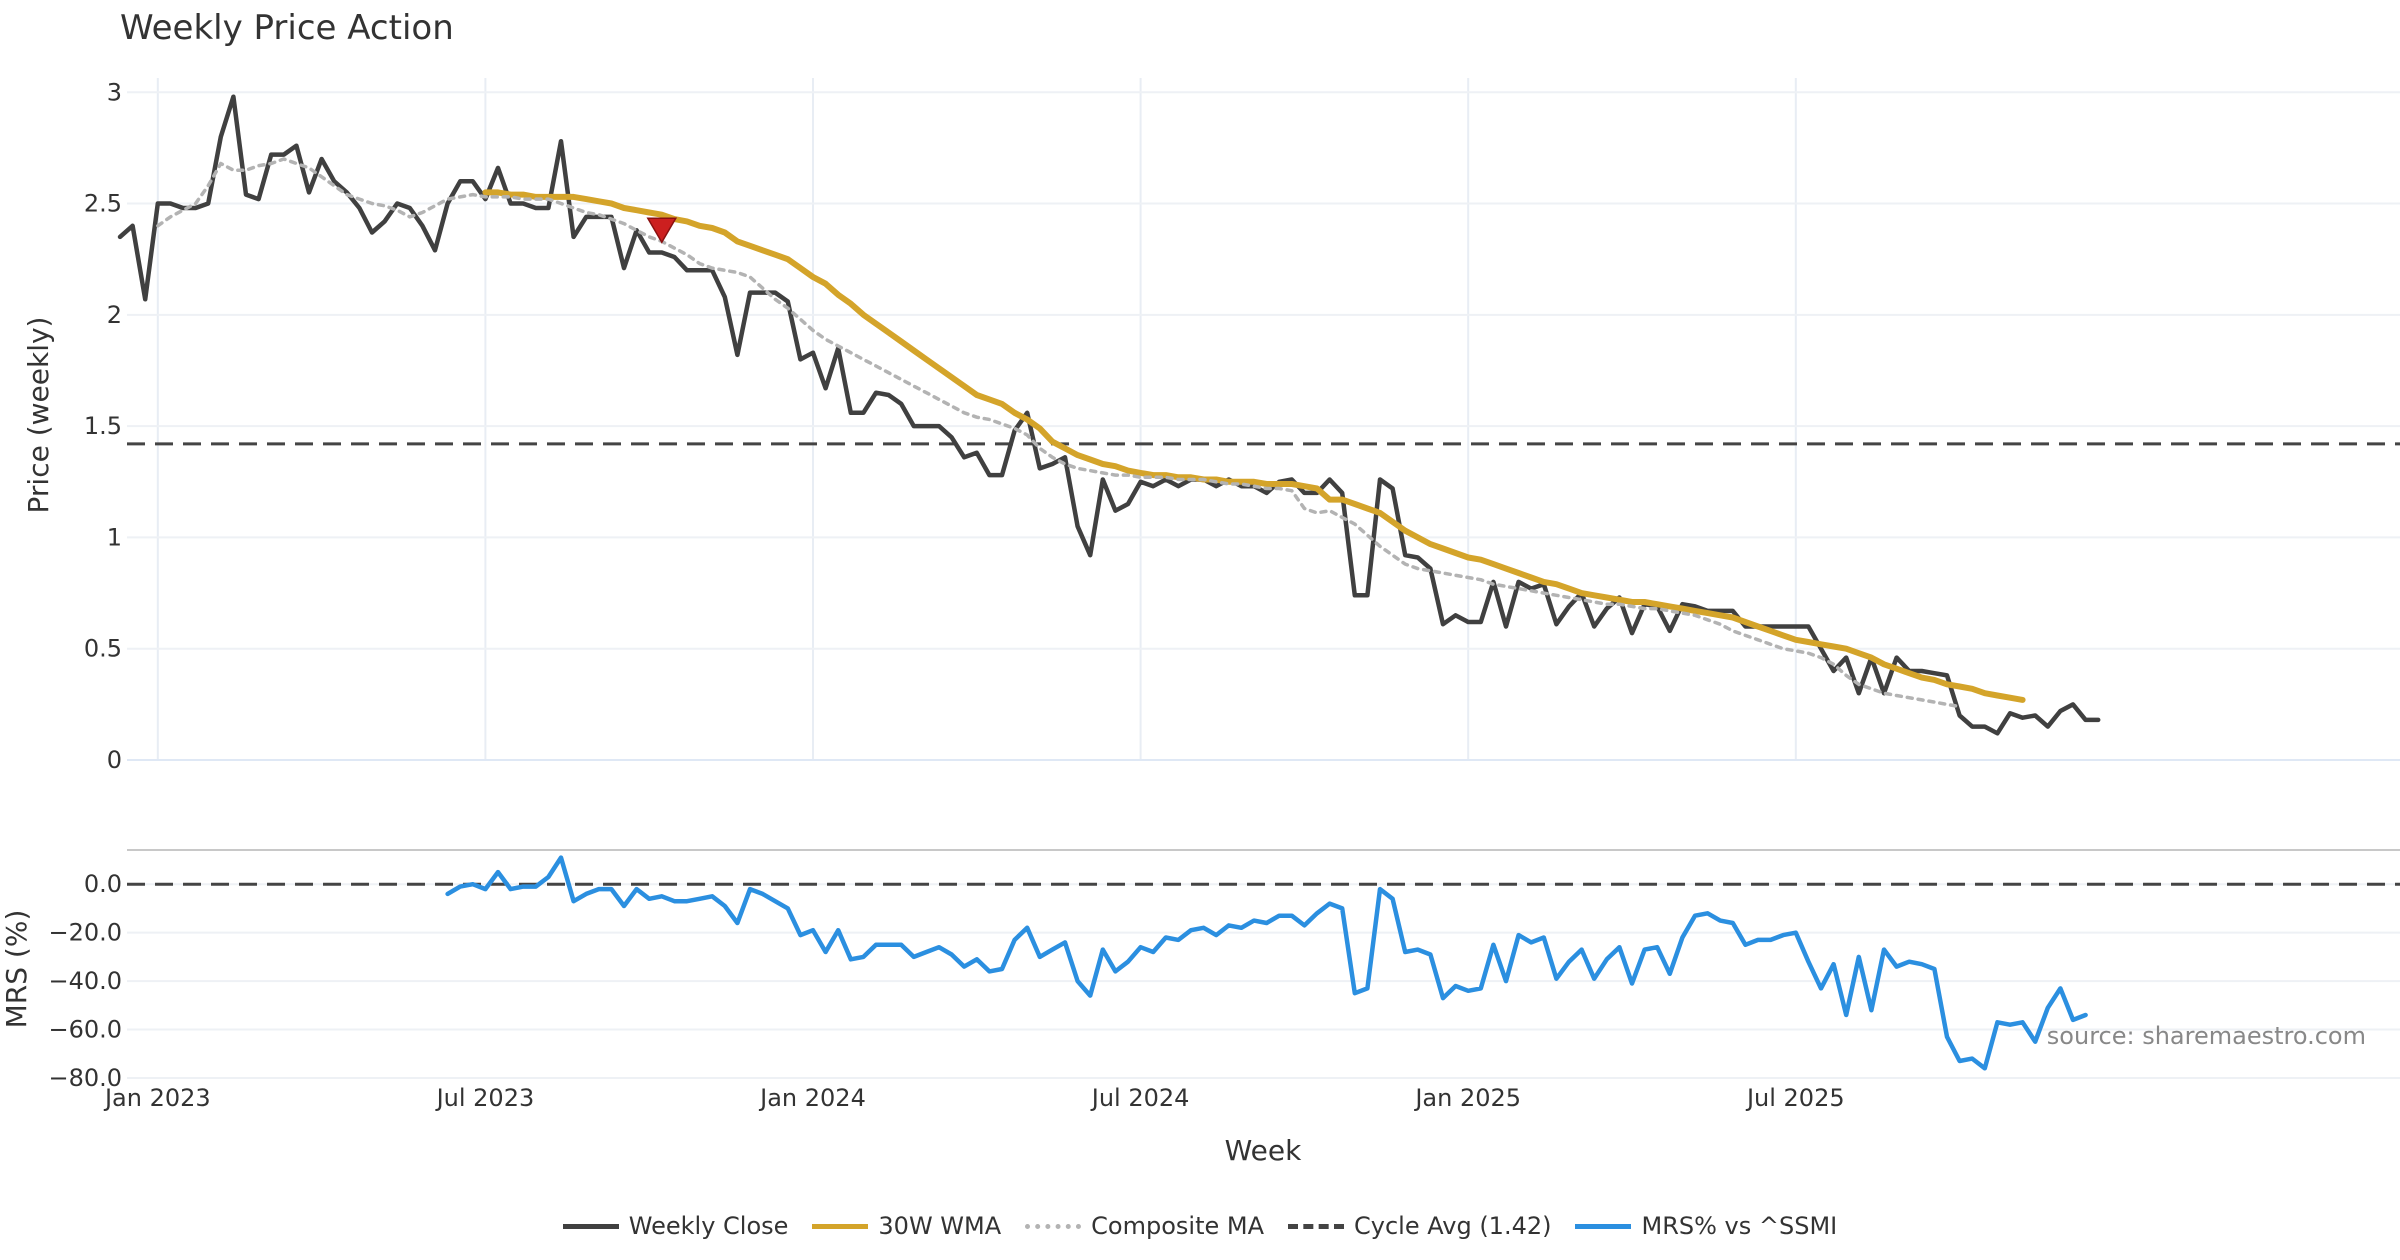  Describe the element at coordinates (114, 760) in the screenshot. I see `y-tick-label: 0` at that location.